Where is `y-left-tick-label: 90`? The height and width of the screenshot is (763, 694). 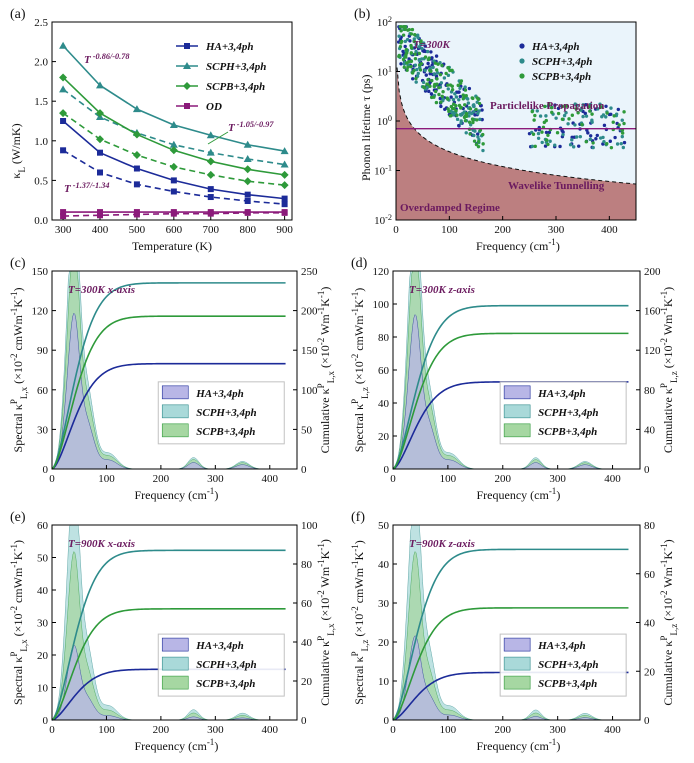 y-left-tick-label: 90 is located at coordinates (43, 351).